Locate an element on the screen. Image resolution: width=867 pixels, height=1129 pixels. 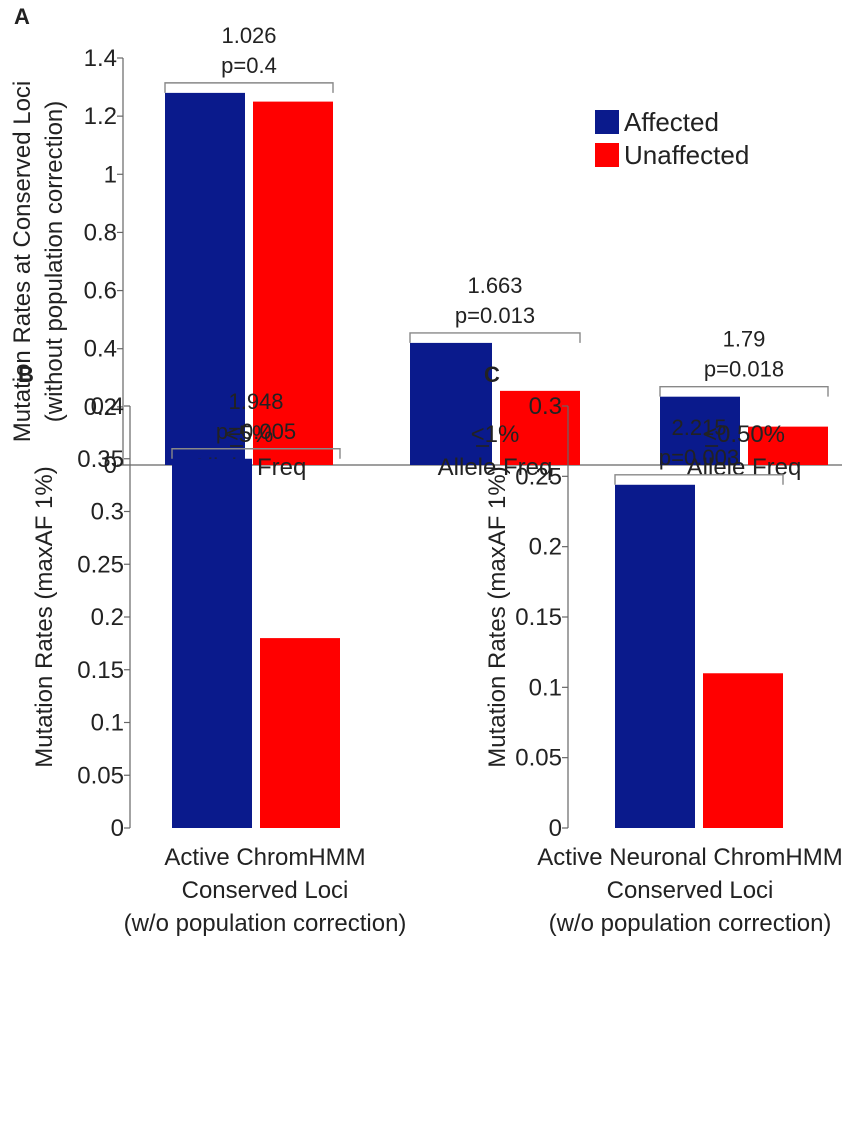
y-tick-label: 0.8 is located at coordinates (100, 232).